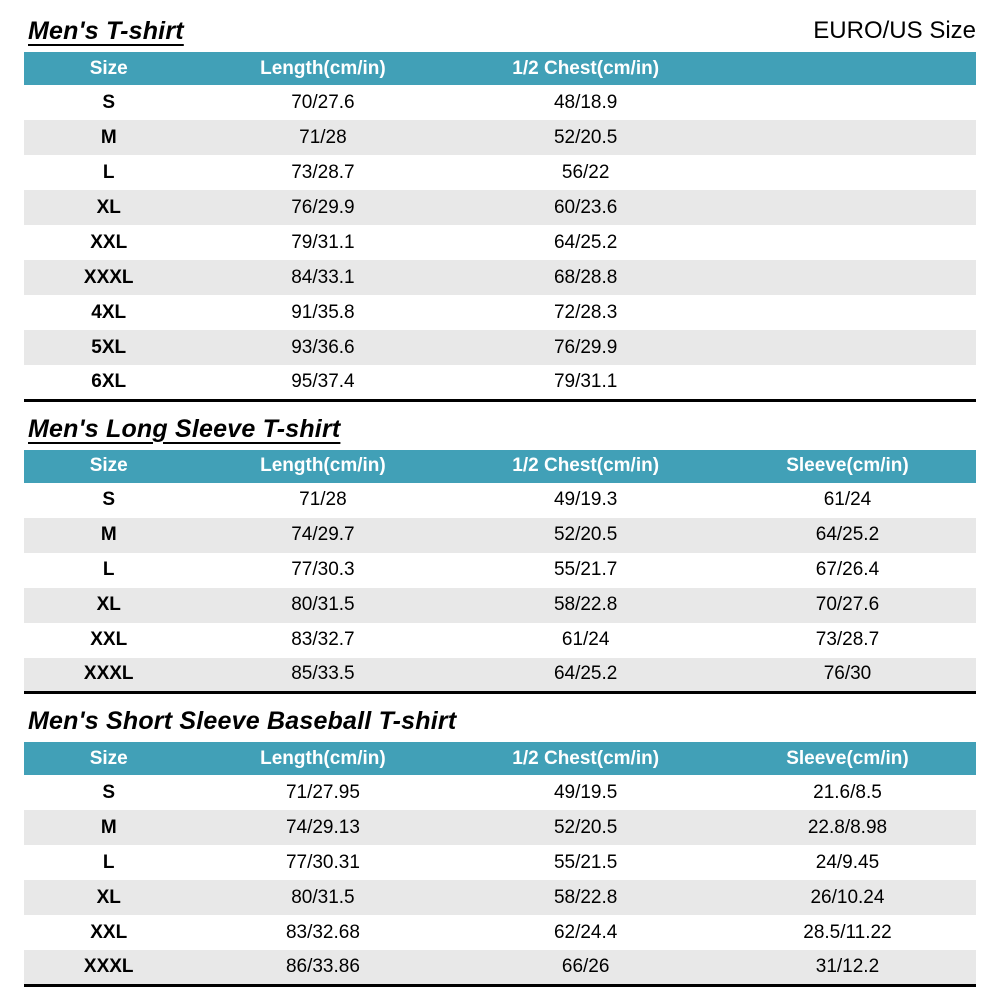 The image size is (1000, 1000). I want to click on measurement-cell: 26/10.24, so click(847, 897).